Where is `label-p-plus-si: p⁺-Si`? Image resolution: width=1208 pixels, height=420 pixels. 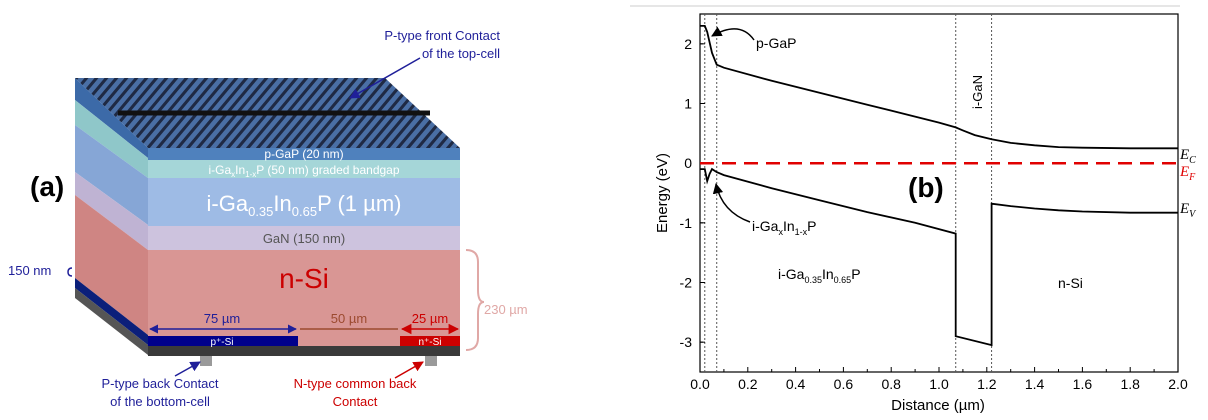 label-p-plus-si: p⁺-Si is located at coordinates (221, 342).